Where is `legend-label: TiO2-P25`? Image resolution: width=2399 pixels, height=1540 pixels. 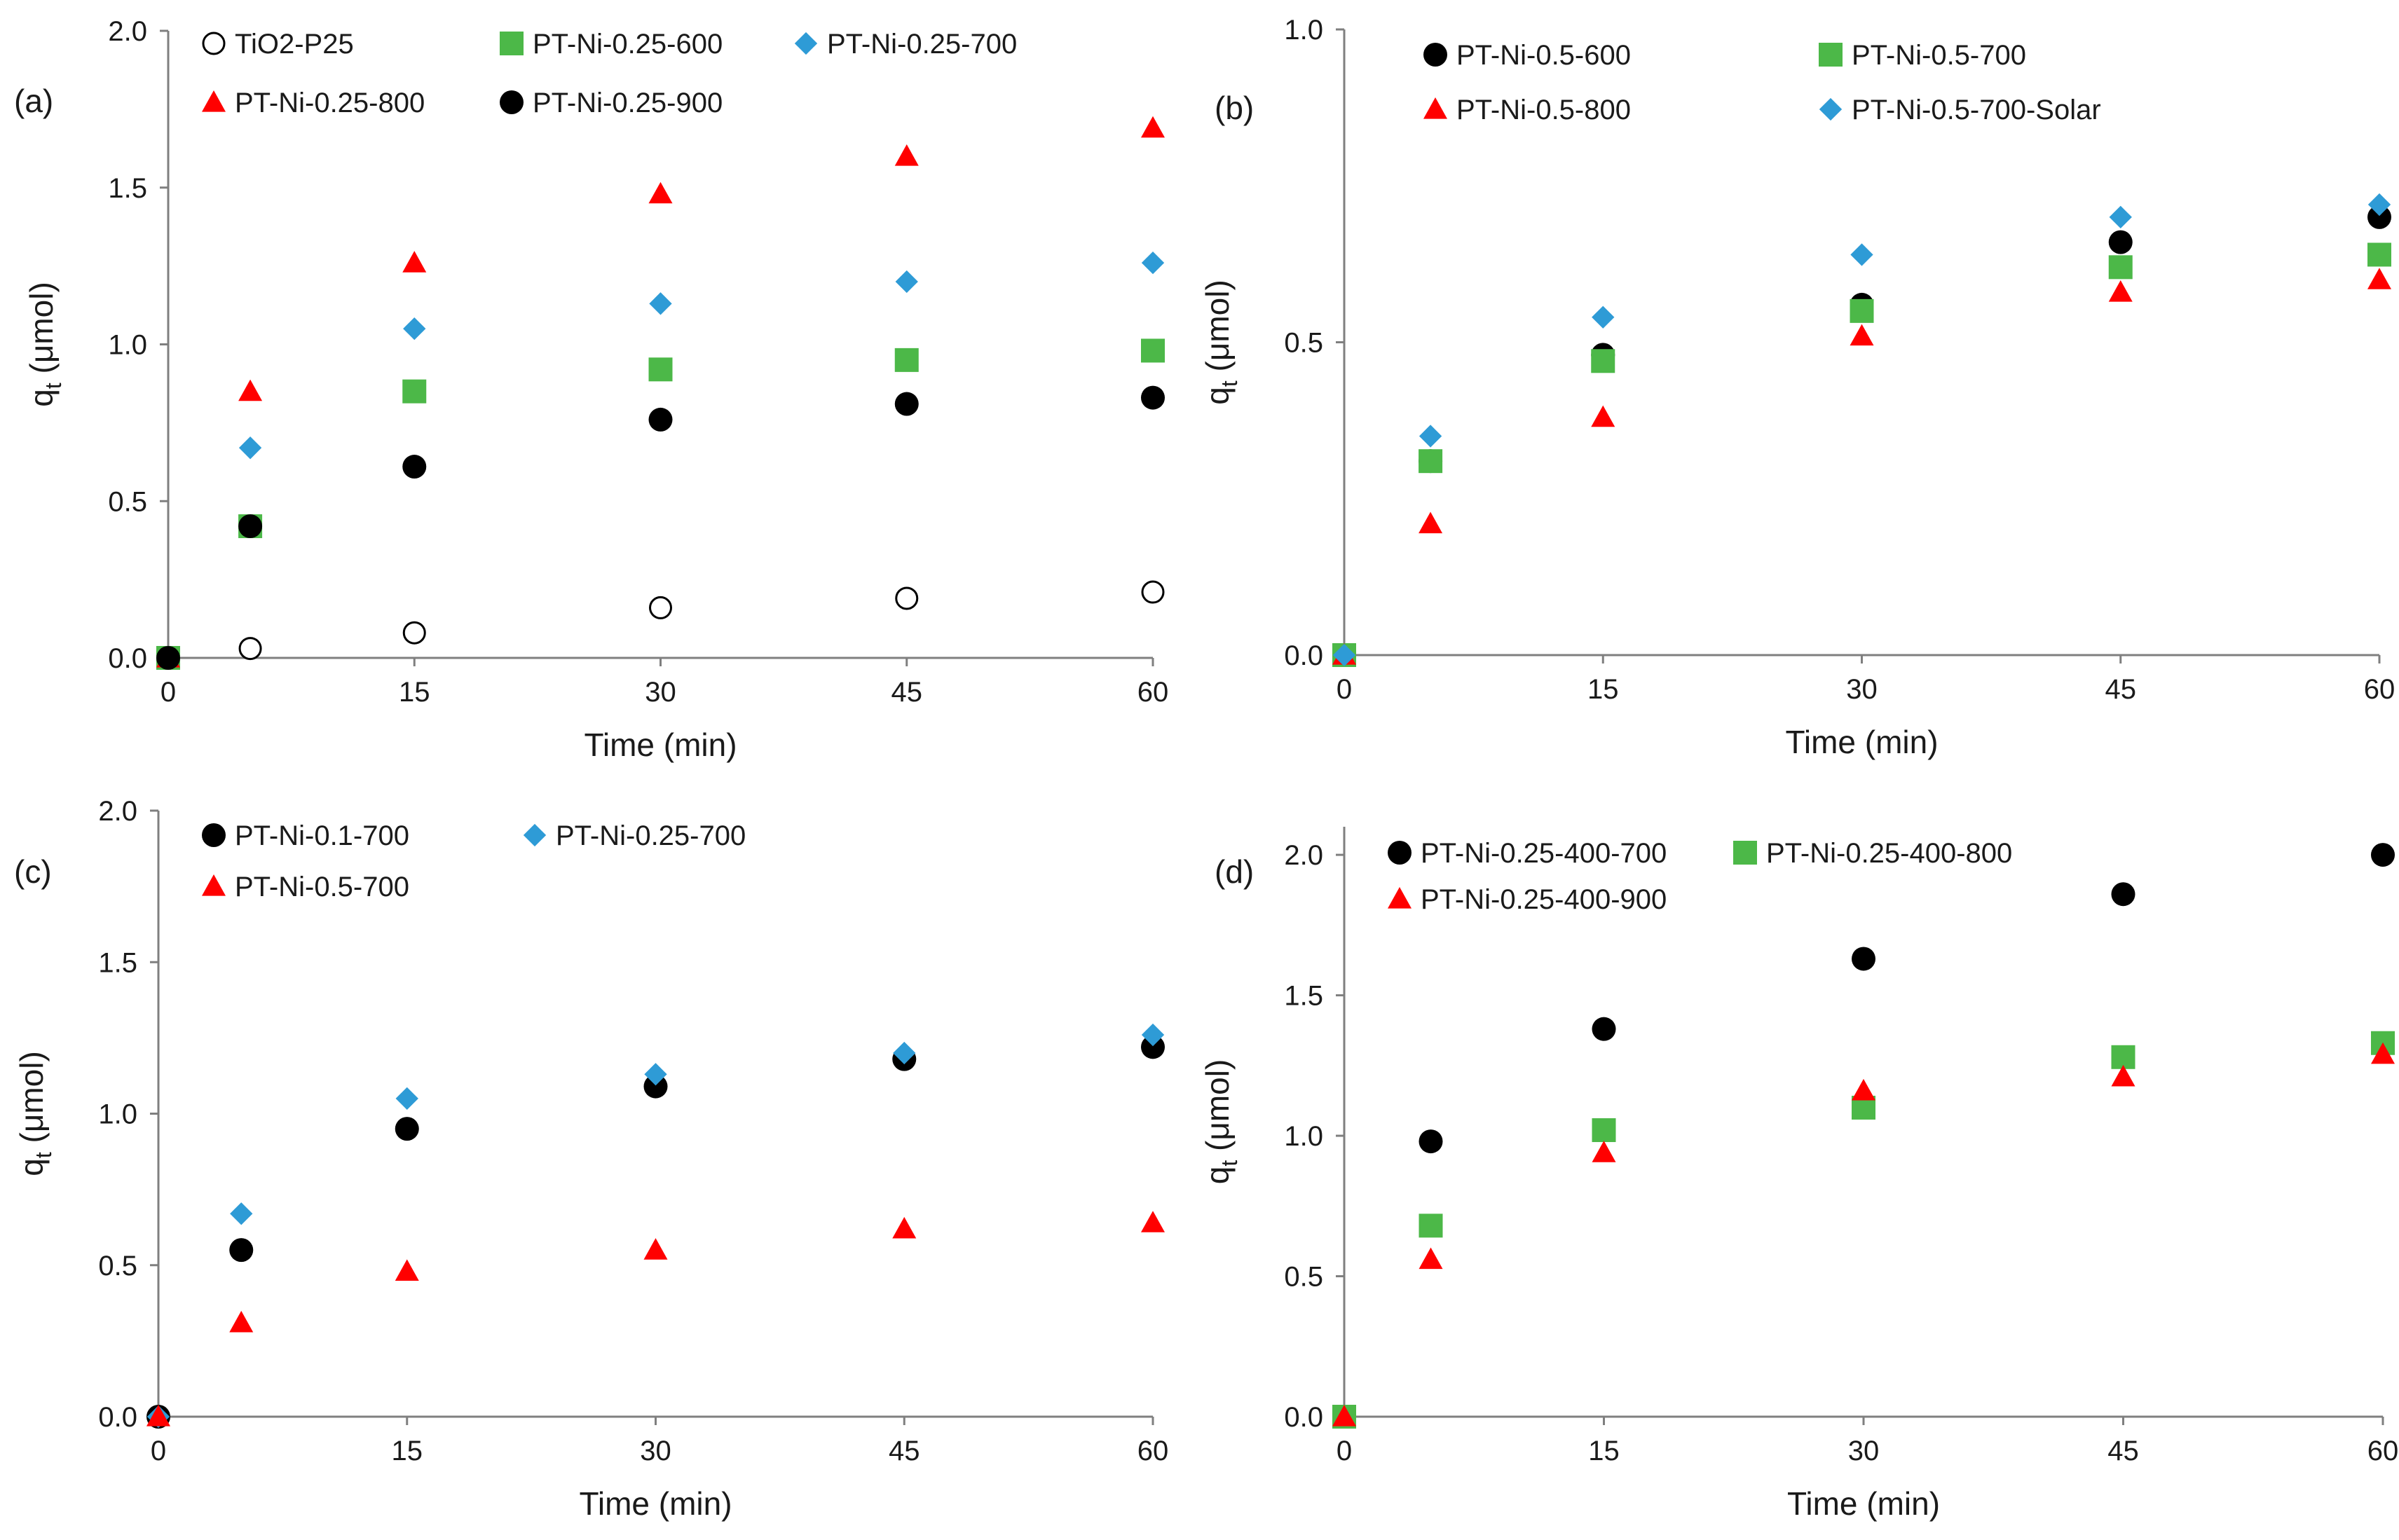
legend-label: TiO2-P25 is located at coordinates (294, 44).